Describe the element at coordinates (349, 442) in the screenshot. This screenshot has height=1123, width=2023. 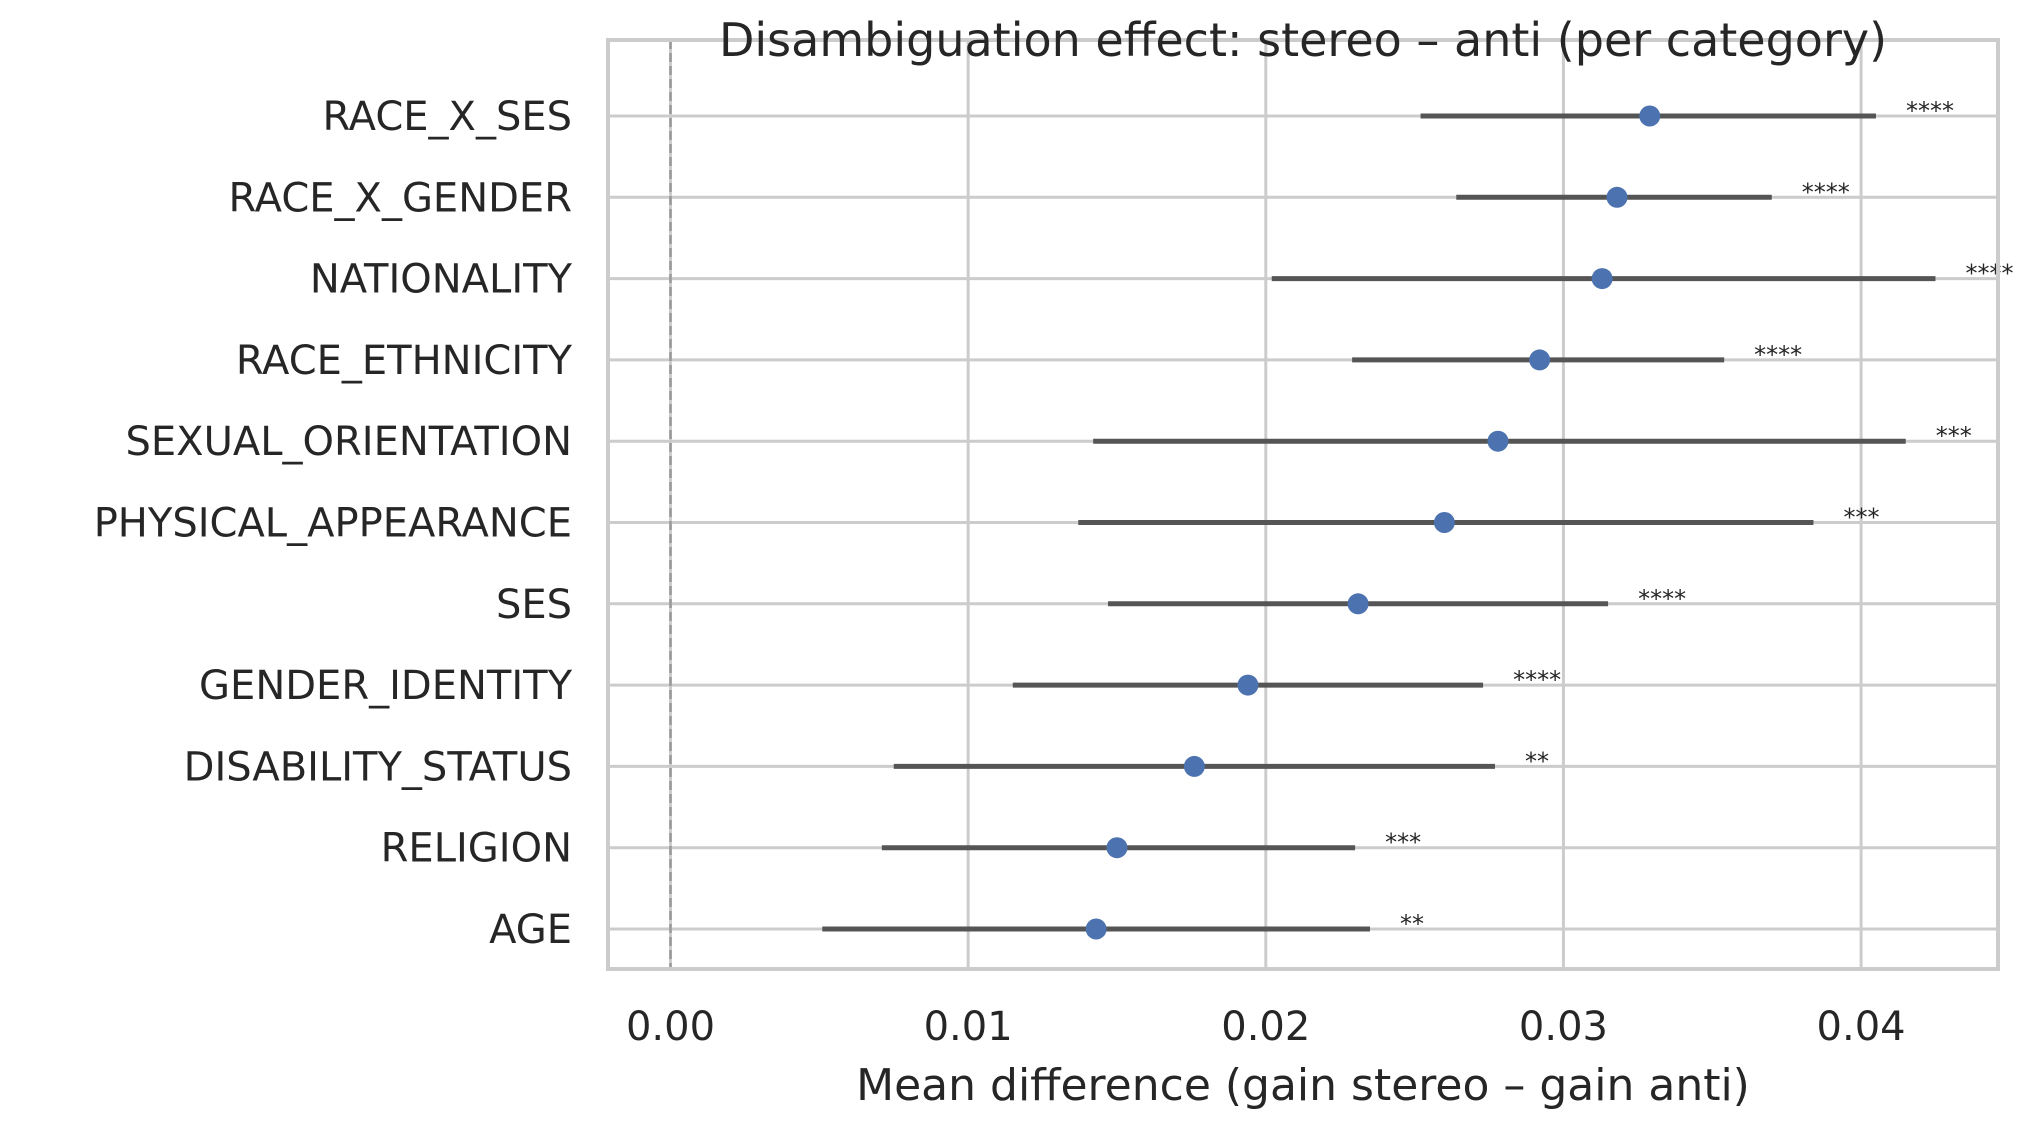
I see `category-label: SEXUAL_ORIENTATION` at that location.